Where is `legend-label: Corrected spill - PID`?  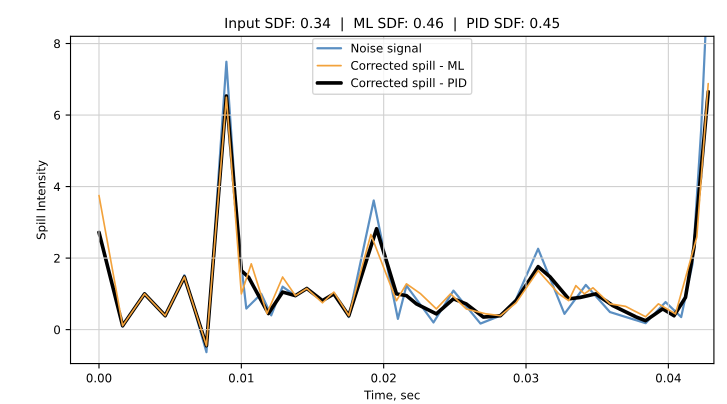
legend-label: Corrected spill - PID is located at coordinates (408, 84).